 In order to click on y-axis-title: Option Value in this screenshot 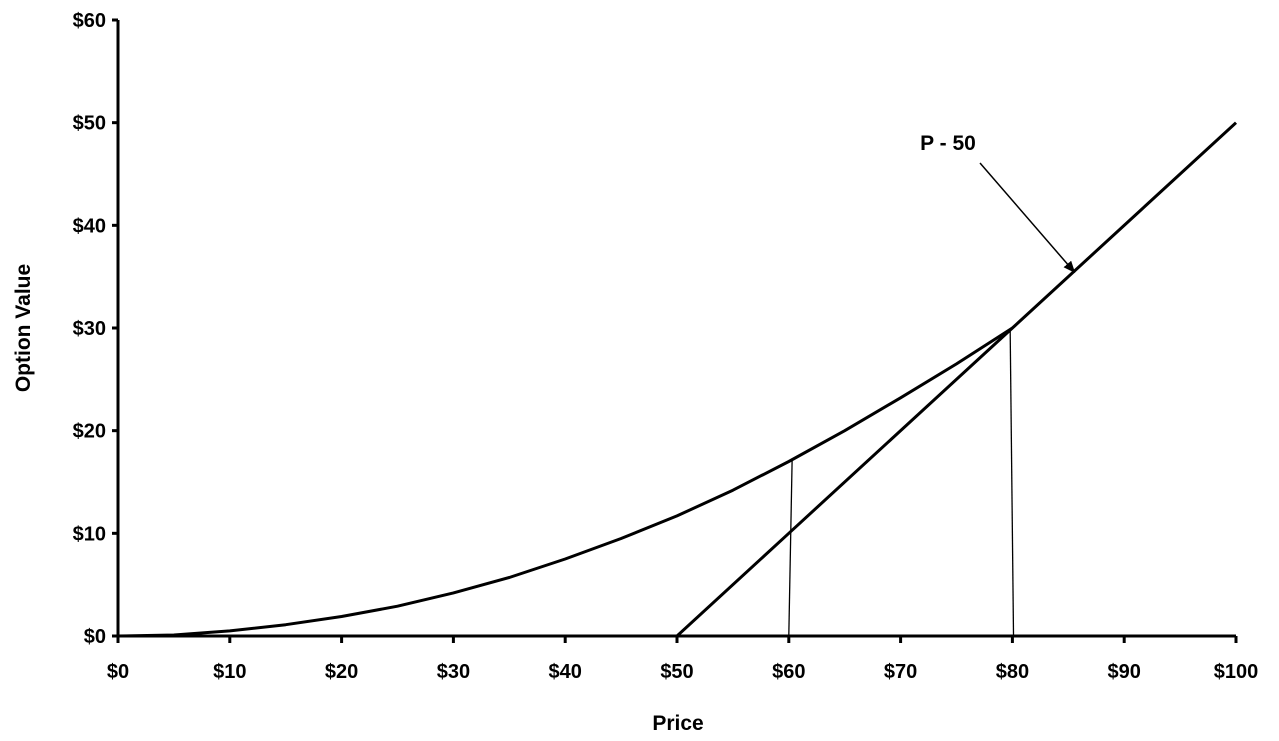, I will do `click(23, 328)`.